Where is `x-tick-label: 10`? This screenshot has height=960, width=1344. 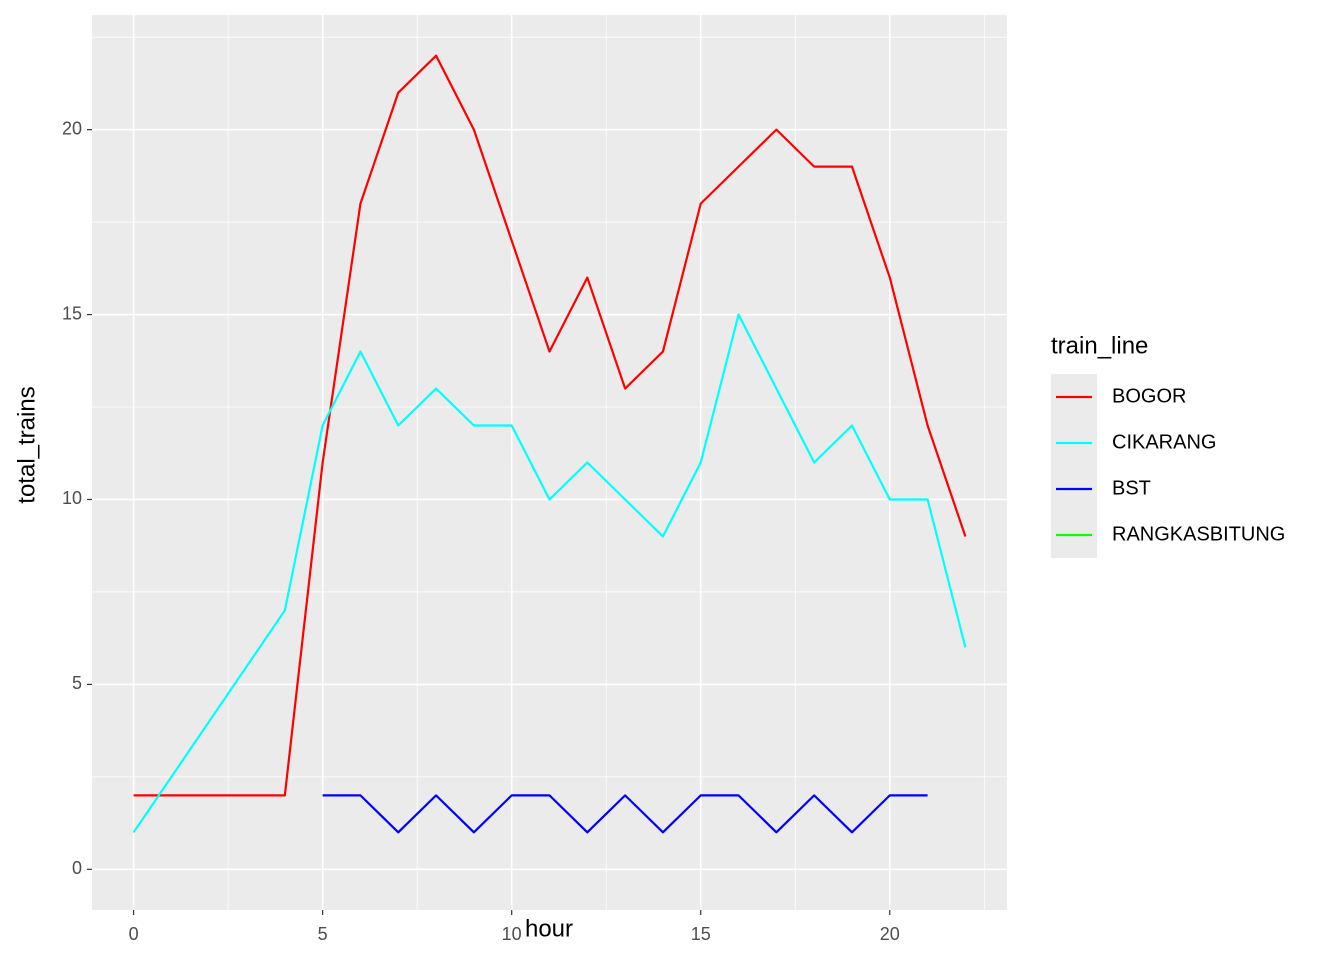
x-tick-label: 10 is located at coordinates (512, 934).